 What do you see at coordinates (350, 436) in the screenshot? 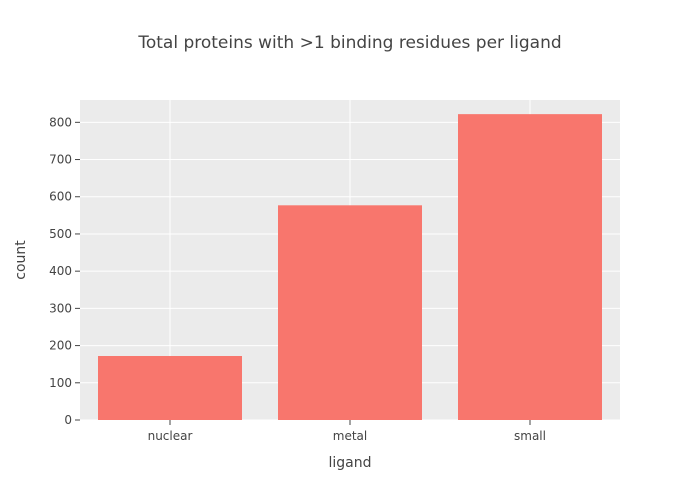
I see `x-tick-label-metal: metal` at bounding box center [350, 436].